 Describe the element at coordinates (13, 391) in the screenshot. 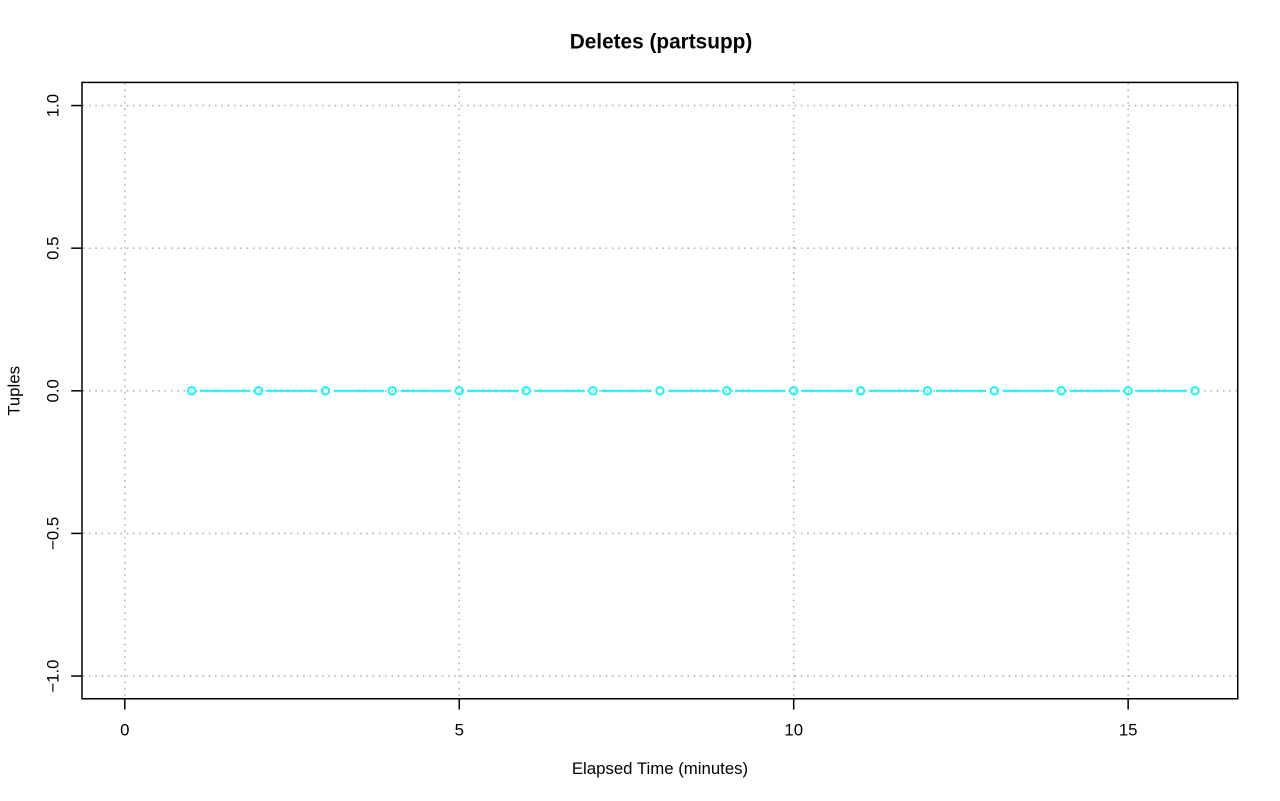

I see `svg-text: Tuples` at that location.